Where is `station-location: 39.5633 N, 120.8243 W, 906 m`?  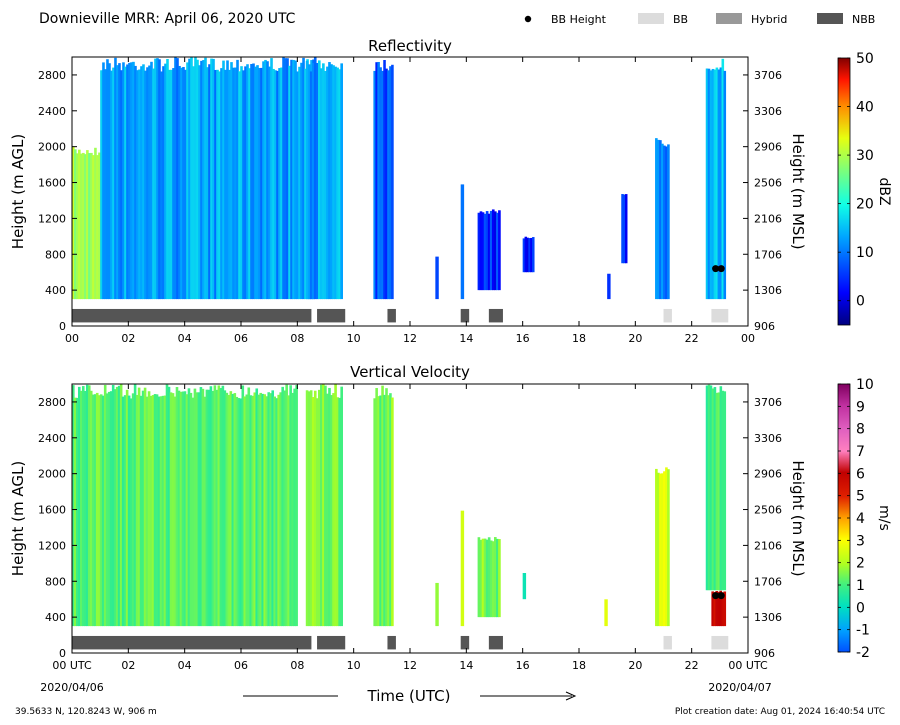
station-location: 39.5633 N, 120.8243 W, 906 m is located at coordinates (86, 712).